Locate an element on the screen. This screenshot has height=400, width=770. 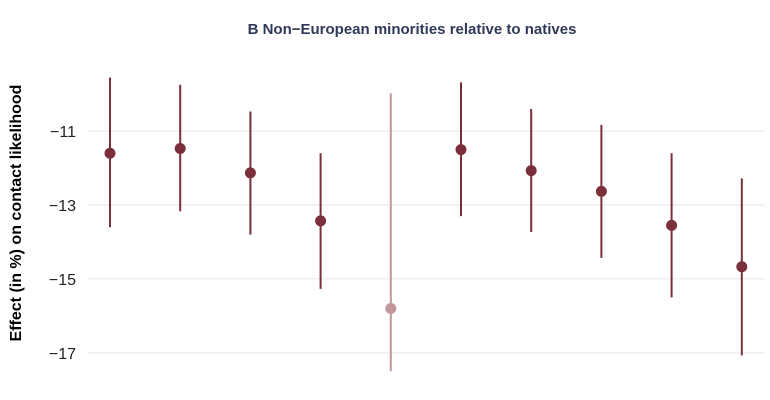
y-tick-label: −13 is located at coordinates (62, 206).